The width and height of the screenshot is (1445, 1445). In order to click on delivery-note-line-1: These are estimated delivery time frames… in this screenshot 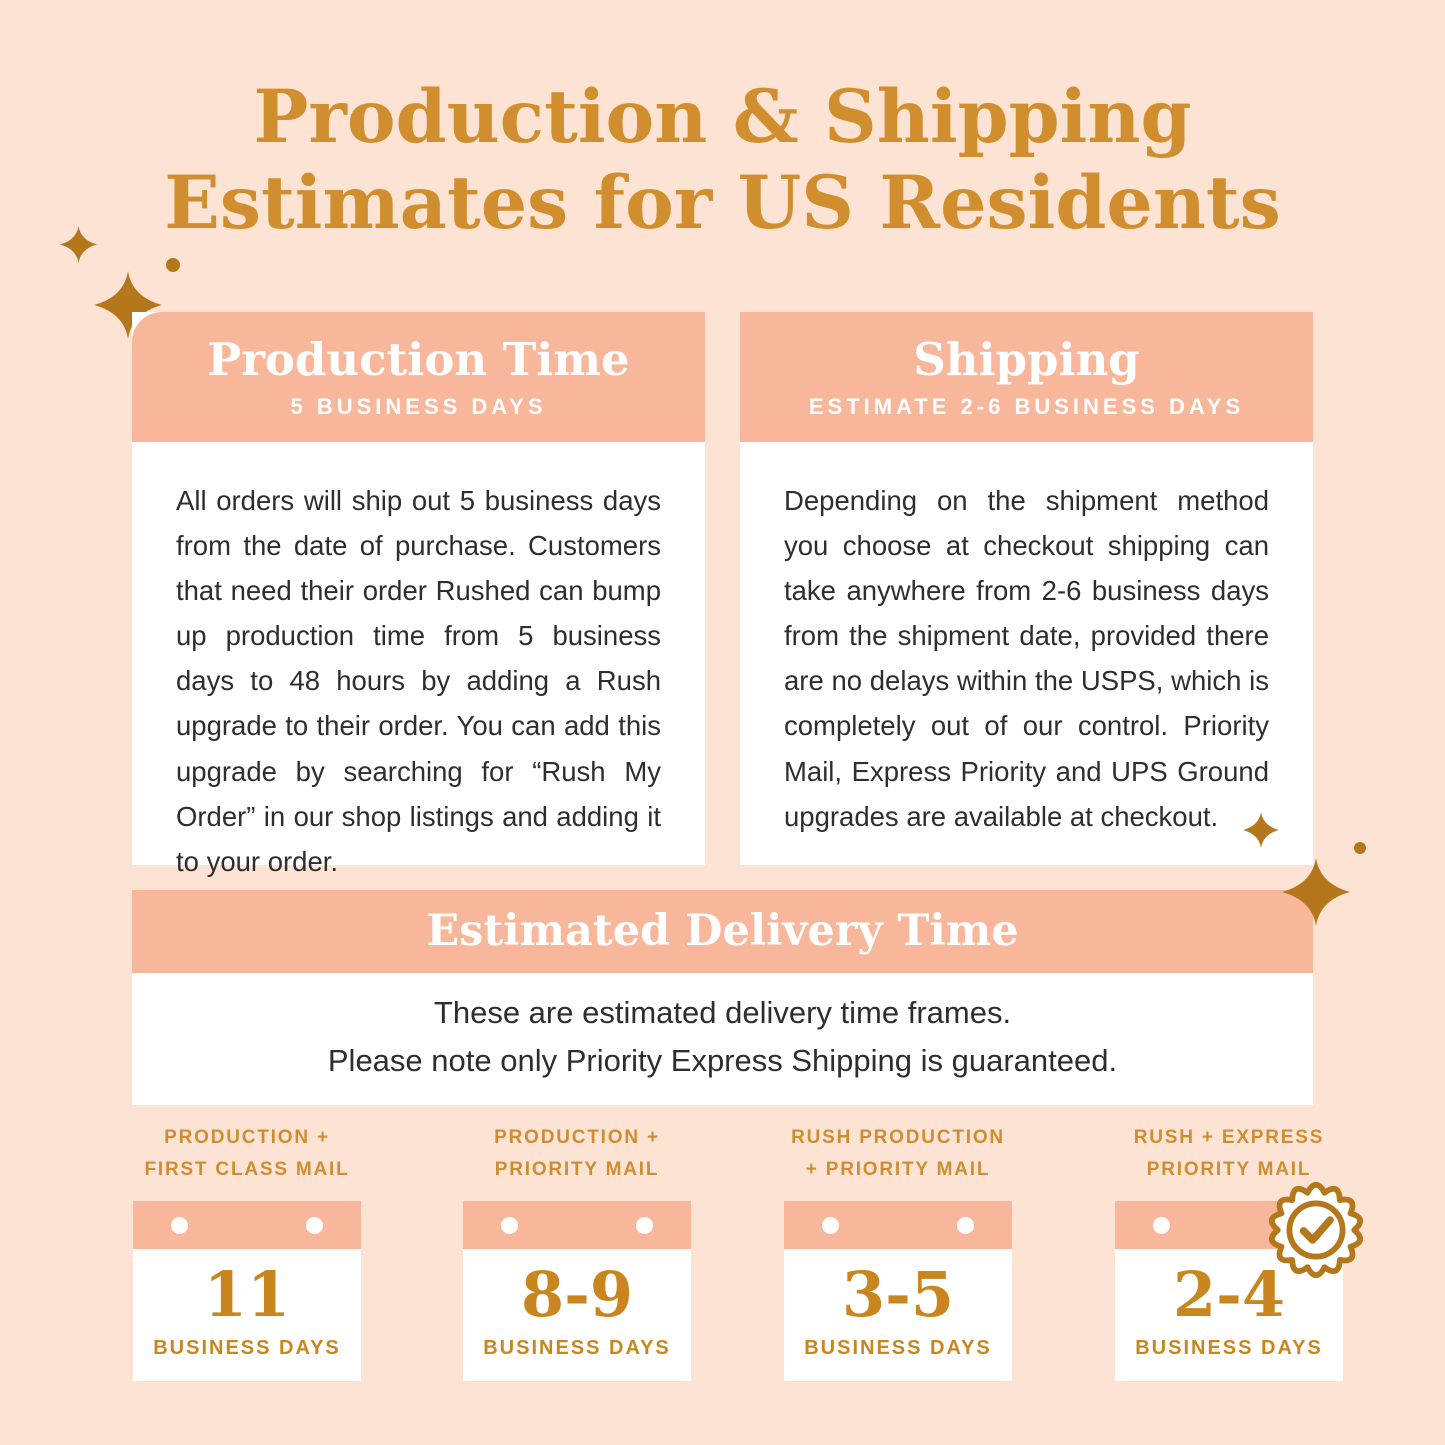, I will do `click(722, 1012)`.